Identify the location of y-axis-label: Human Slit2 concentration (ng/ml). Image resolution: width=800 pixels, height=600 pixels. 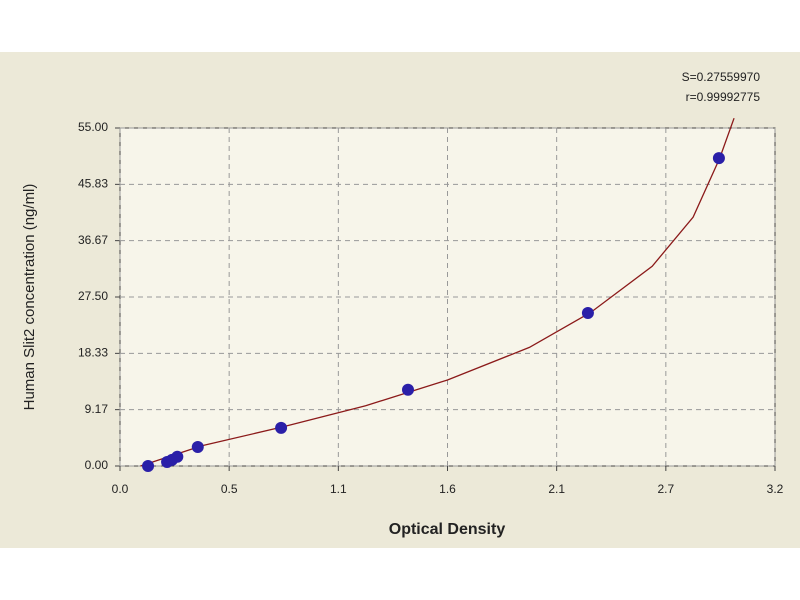
(29, 297).